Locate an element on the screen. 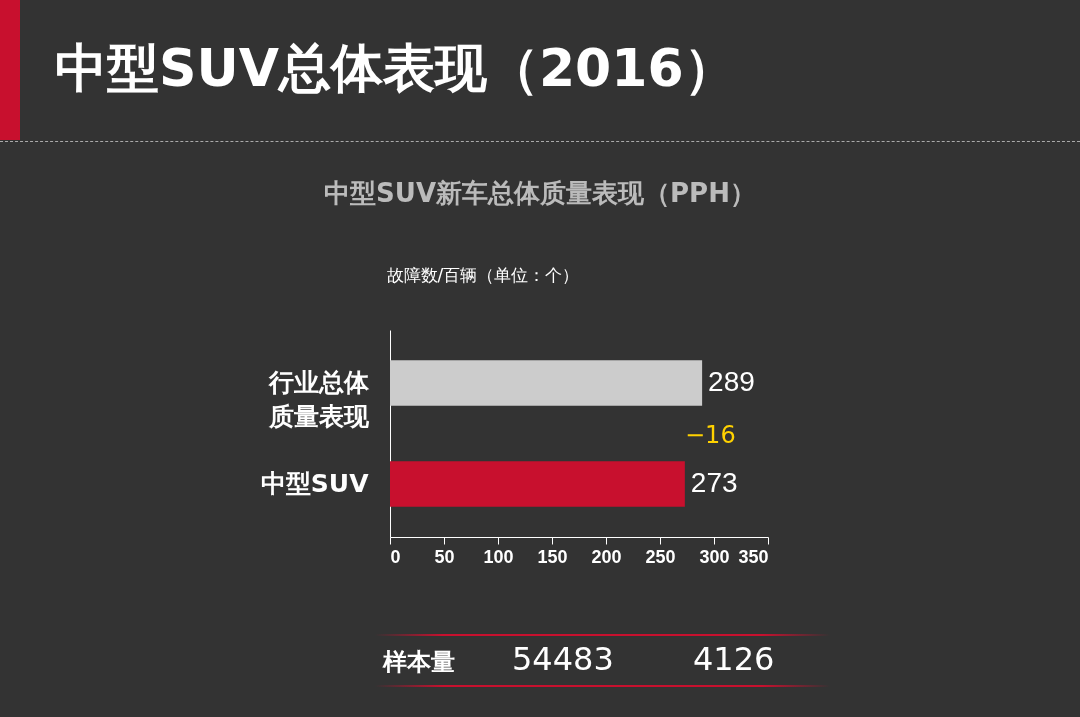 The image size is (1080, 717). x-tick-label: 0 is located at coordinates (395, 556).